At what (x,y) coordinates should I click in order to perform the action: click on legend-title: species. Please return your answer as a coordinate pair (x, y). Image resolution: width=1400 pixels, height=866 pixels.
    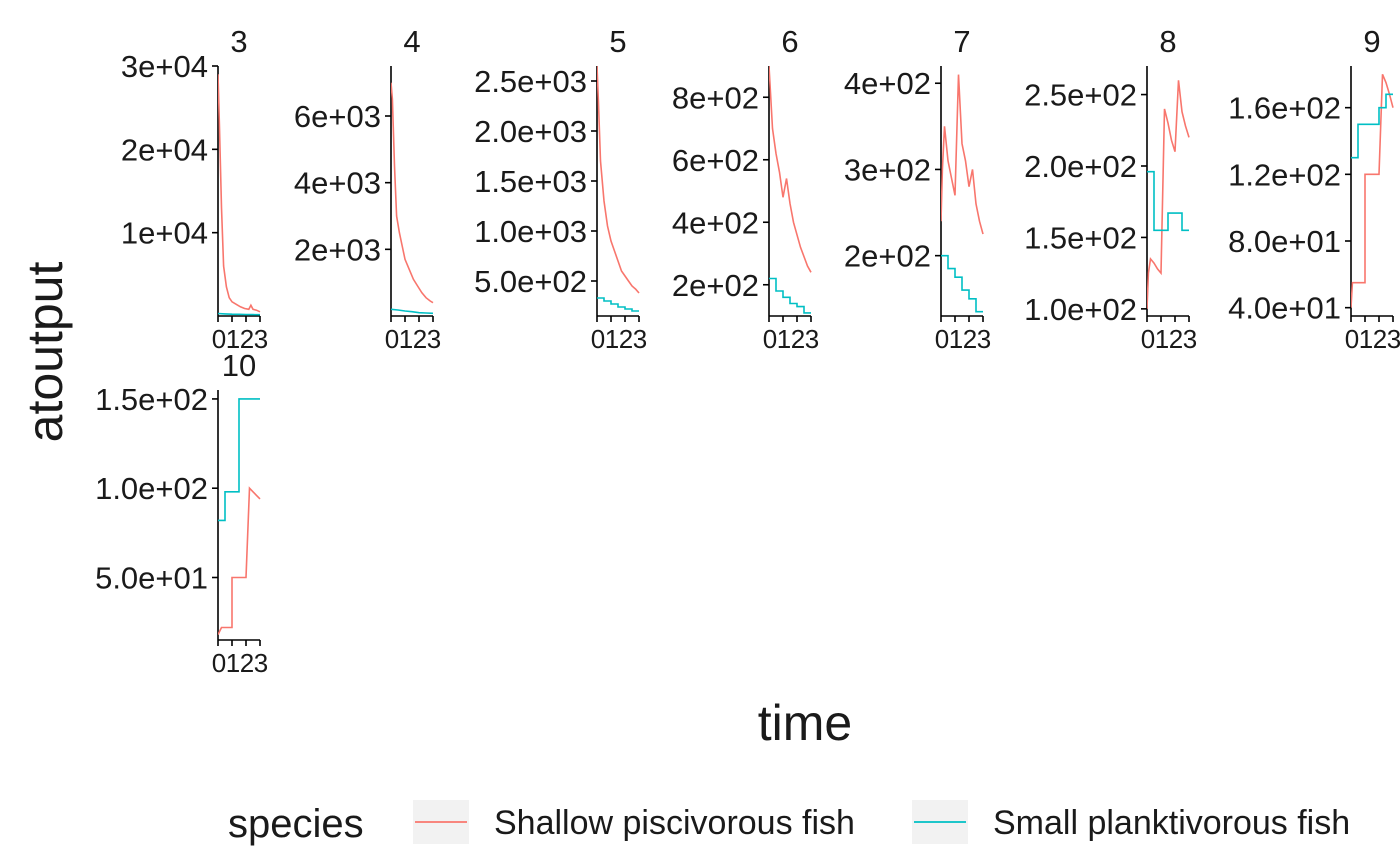
    Looking at the image, I should click on (296, 824).